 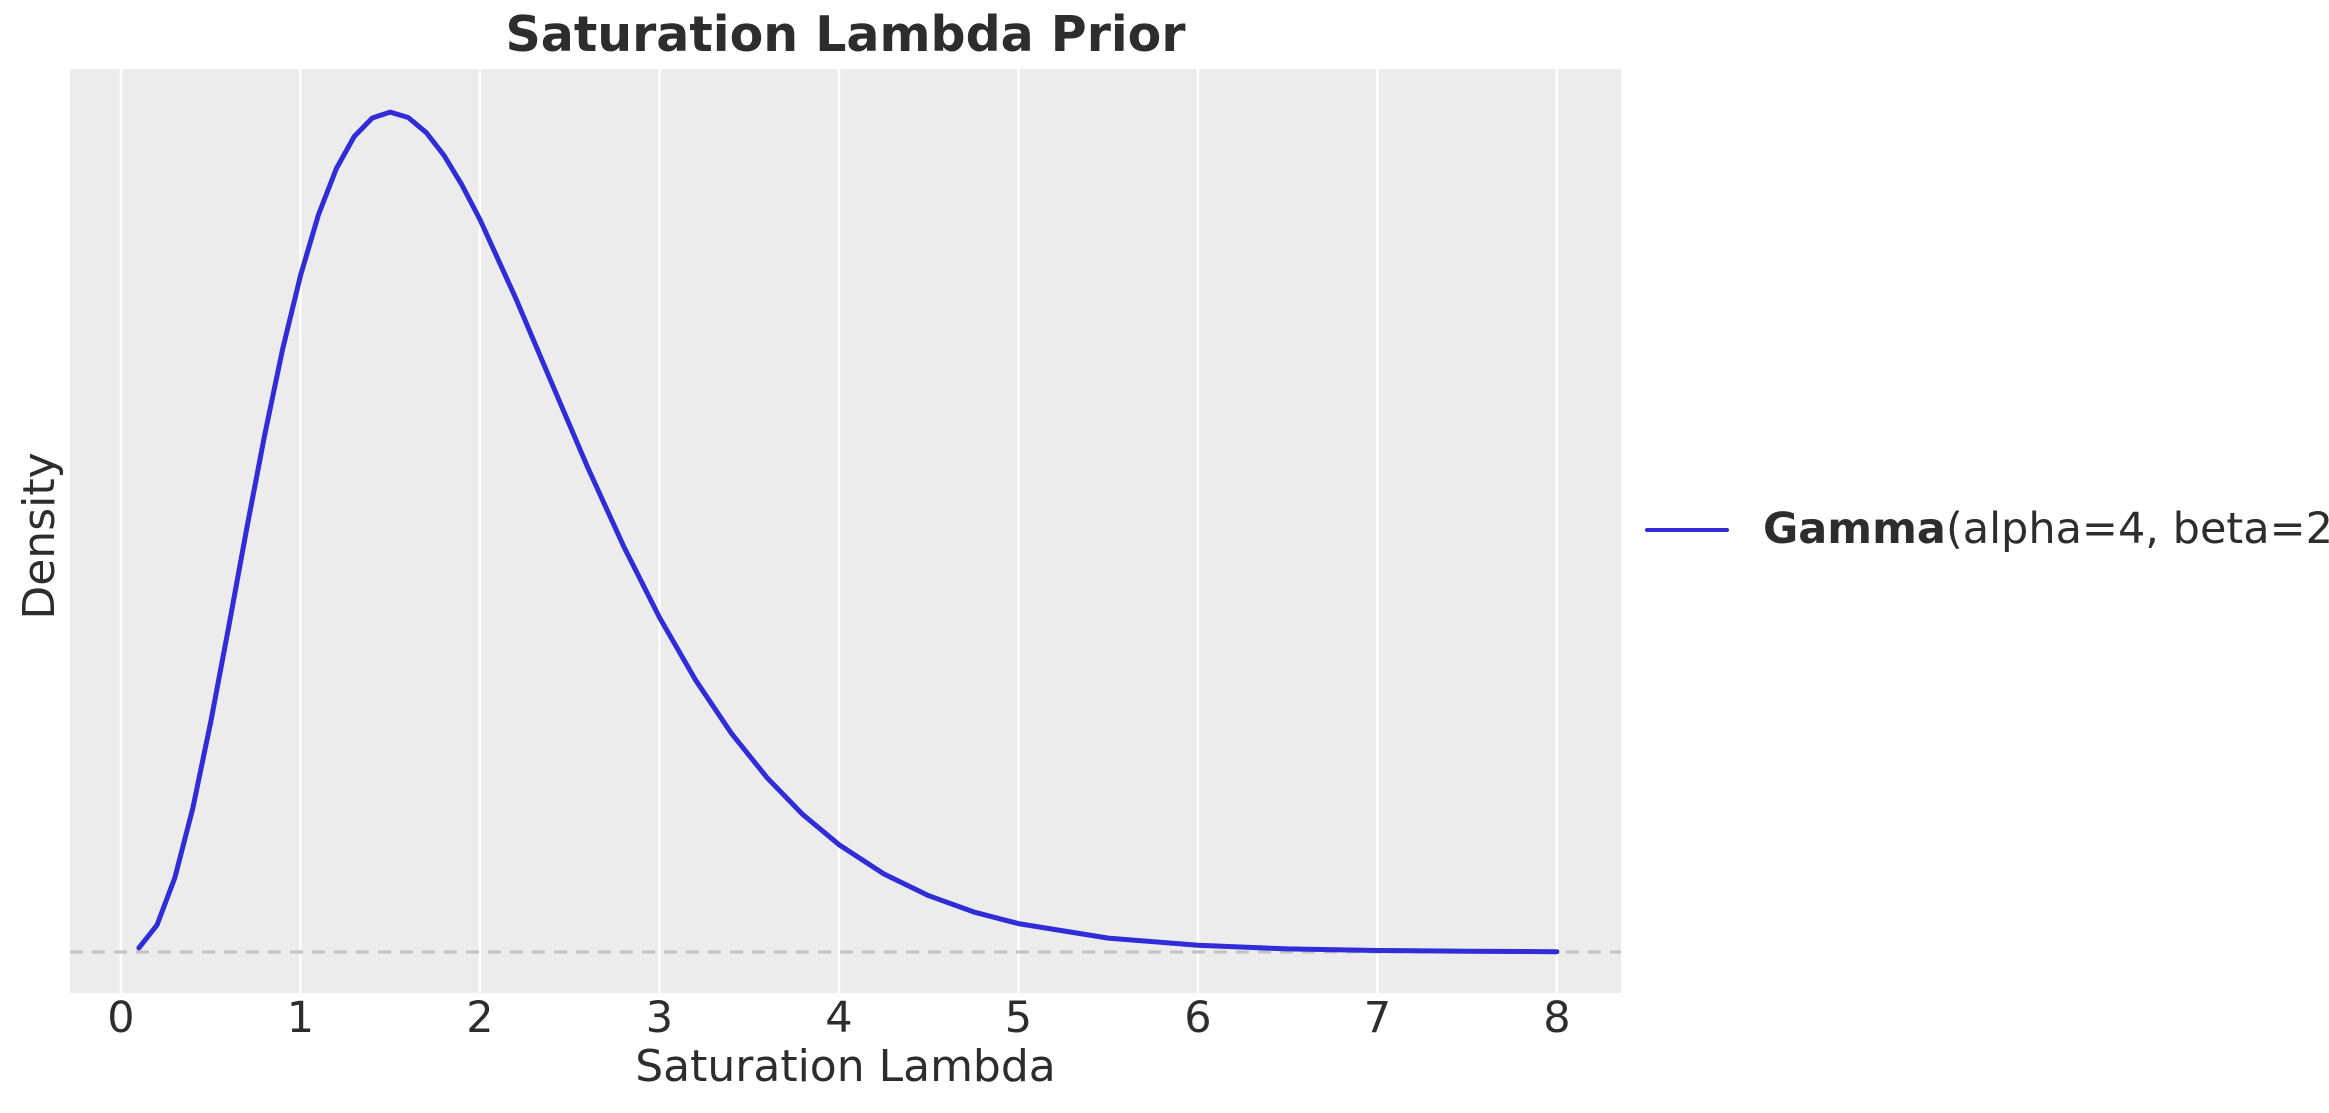 I want to click on x-tick-label: 2, so click(x=480, y=1018).